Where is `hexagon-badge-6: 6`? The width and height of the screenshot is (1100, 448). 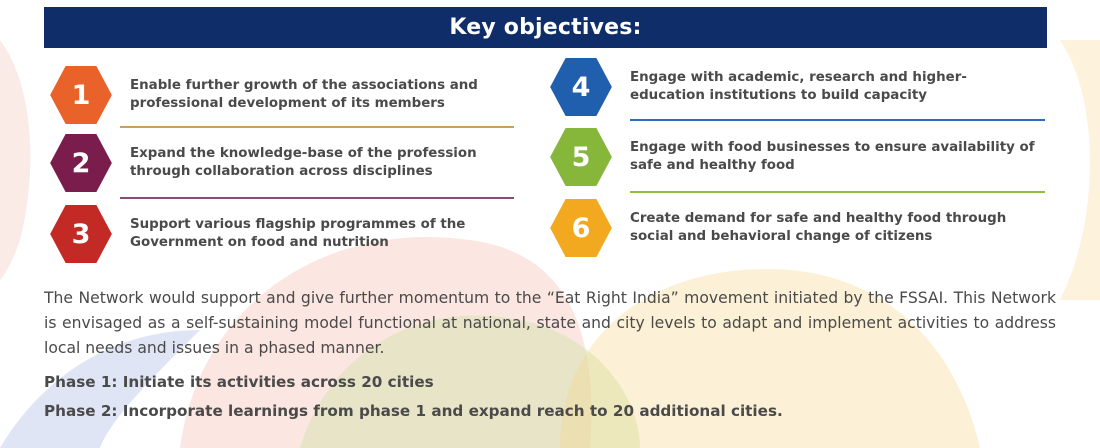
hexagon-badge-6: 6 is located at coordinates (581, 228).